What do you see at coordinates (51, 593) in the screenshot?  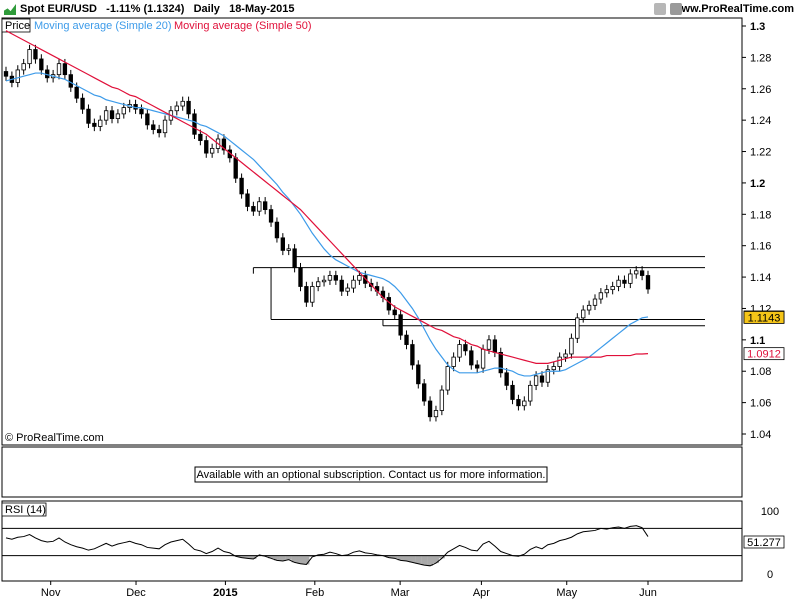 I see `x-tick-label: Nov` at bounding box center [51, 593].